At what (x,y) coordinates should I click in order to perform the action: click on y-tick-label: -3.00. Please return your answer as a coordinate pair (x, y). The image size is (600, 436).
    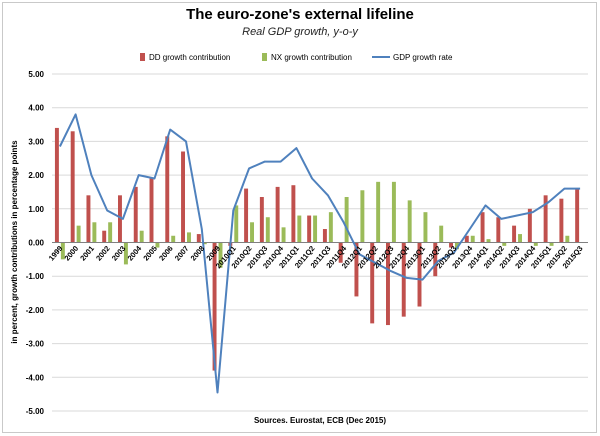
    Looking at the image, I should click on (35, 344).